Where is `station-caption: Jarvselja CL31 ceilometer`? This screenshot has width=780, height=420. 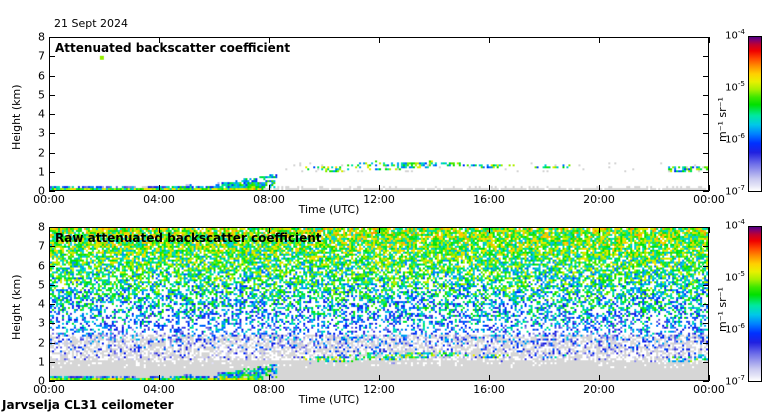
station-caption: Jarvselja CL31 ceilometer is located at coordinates (88, 405).